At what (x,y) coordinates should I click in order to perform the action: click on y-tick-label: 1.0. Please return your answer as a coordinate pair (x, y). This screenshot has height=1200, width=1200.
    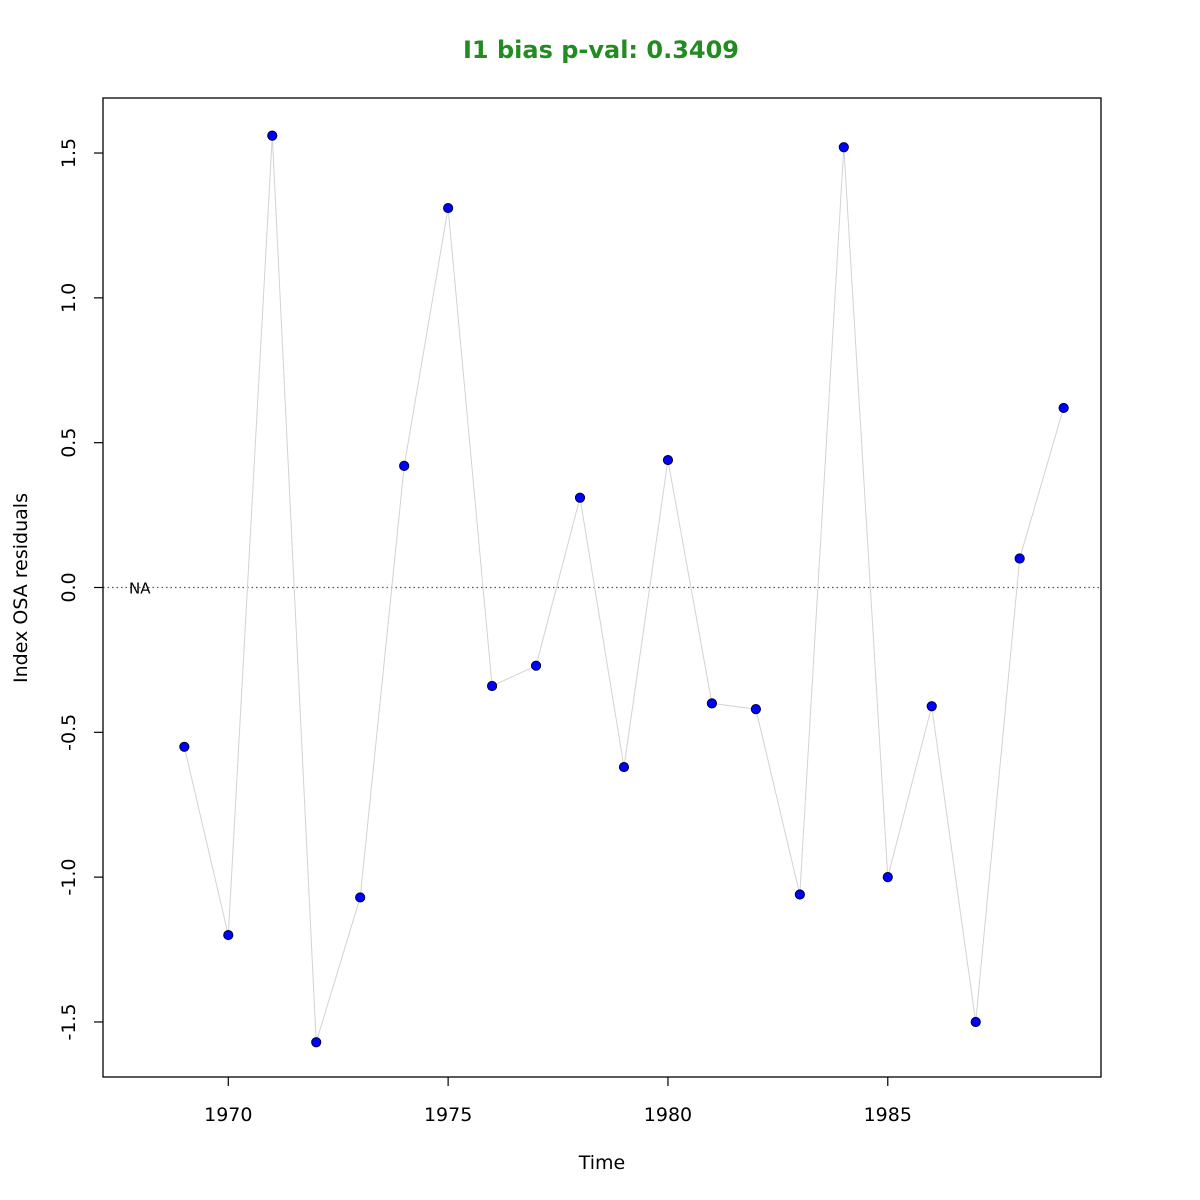
    Looking at the image, I should click on (69, 298).